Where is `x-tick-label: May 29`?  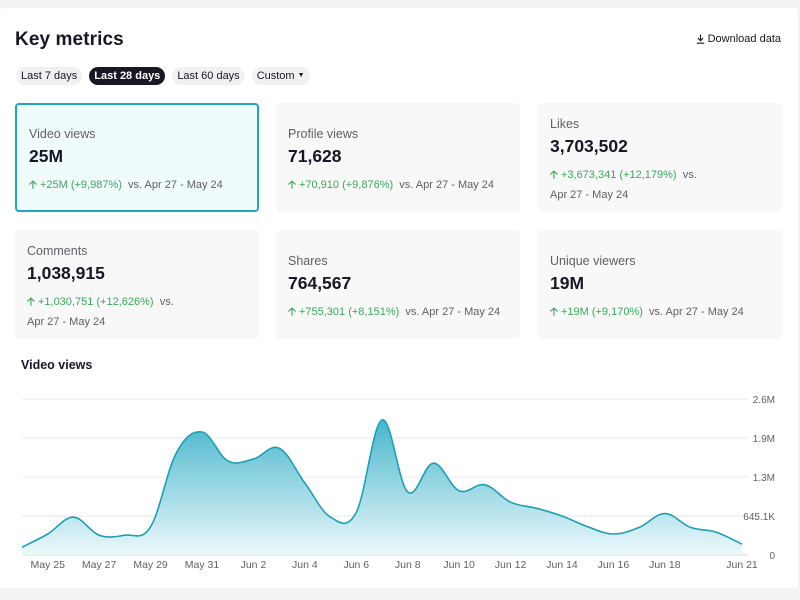
x-tick-label: May 29 is located at coordinates (150, 565).